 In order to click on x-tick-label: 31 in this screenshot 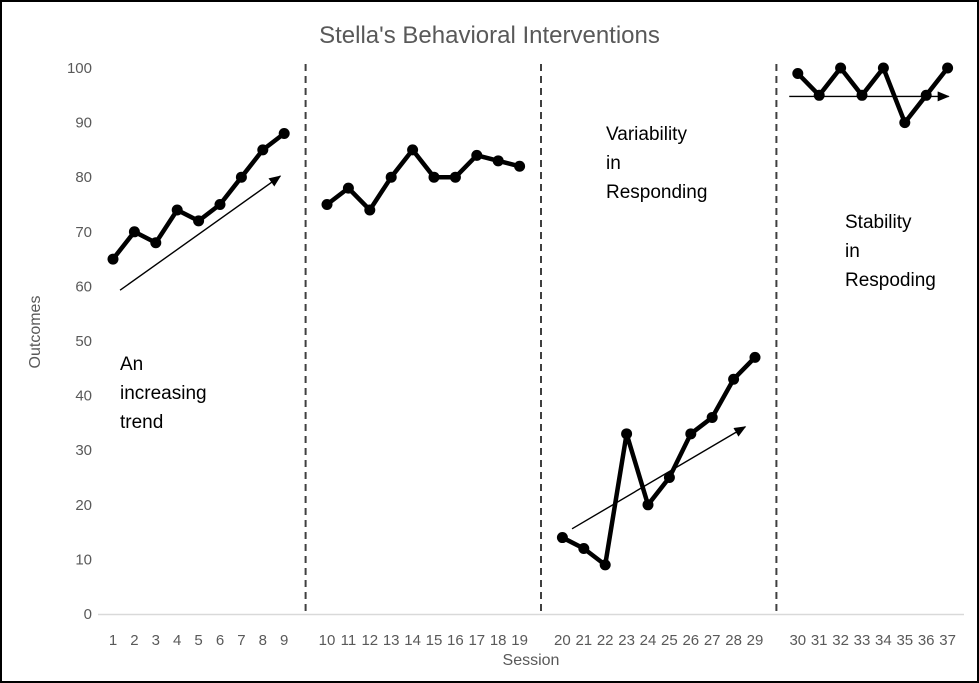, I will do `click(819, 640)`.